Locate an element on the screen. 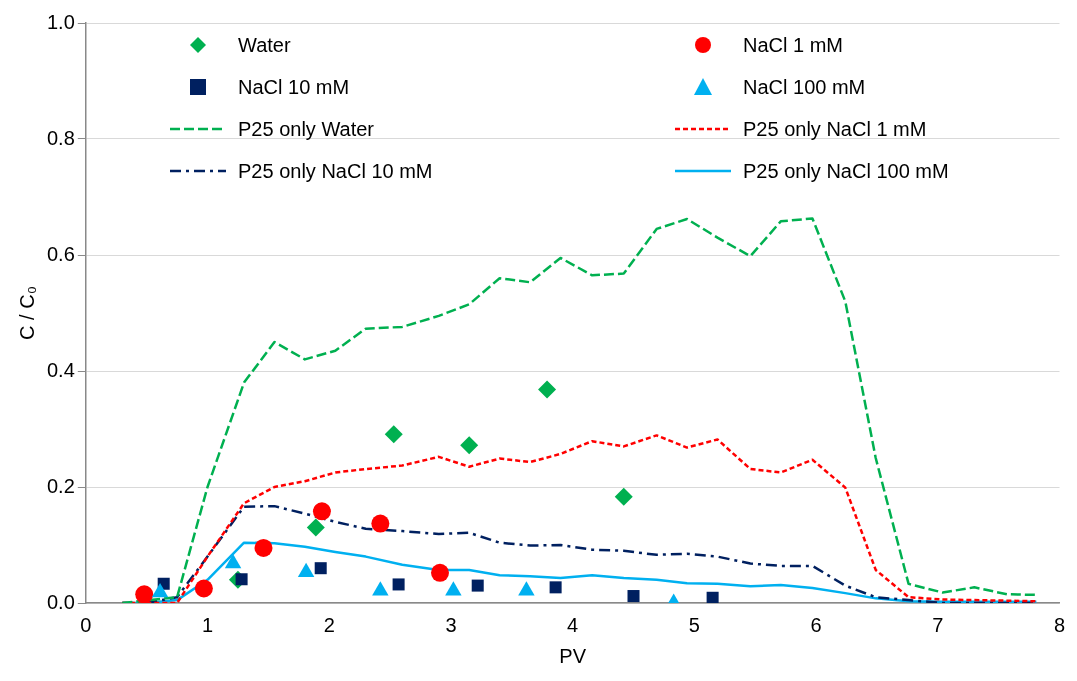  legend-label: P25 only NaCl 1 mM is located at coordinates (835, 129).